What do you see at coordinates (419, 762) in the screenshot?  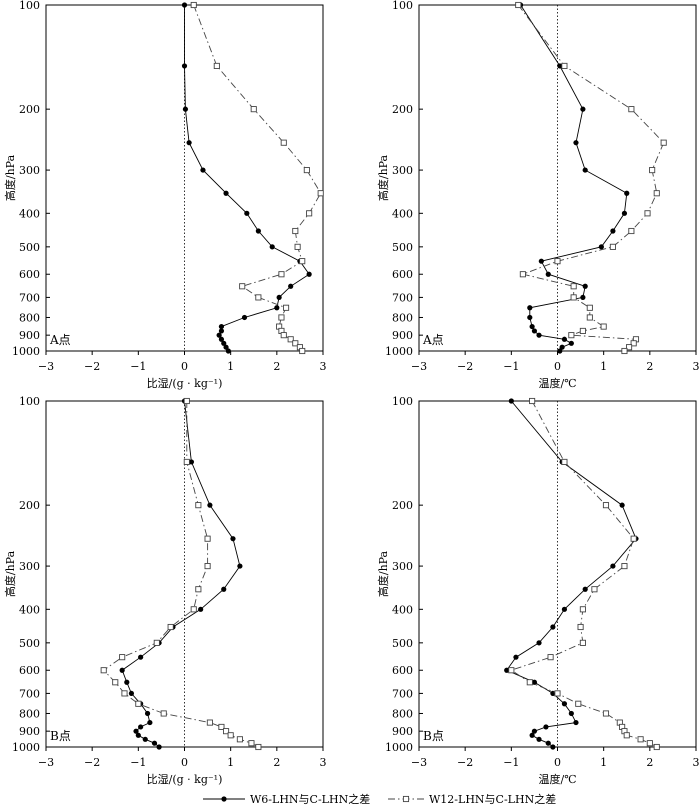 I see `x-tick-label: −3` at bounding box center [419, 762].